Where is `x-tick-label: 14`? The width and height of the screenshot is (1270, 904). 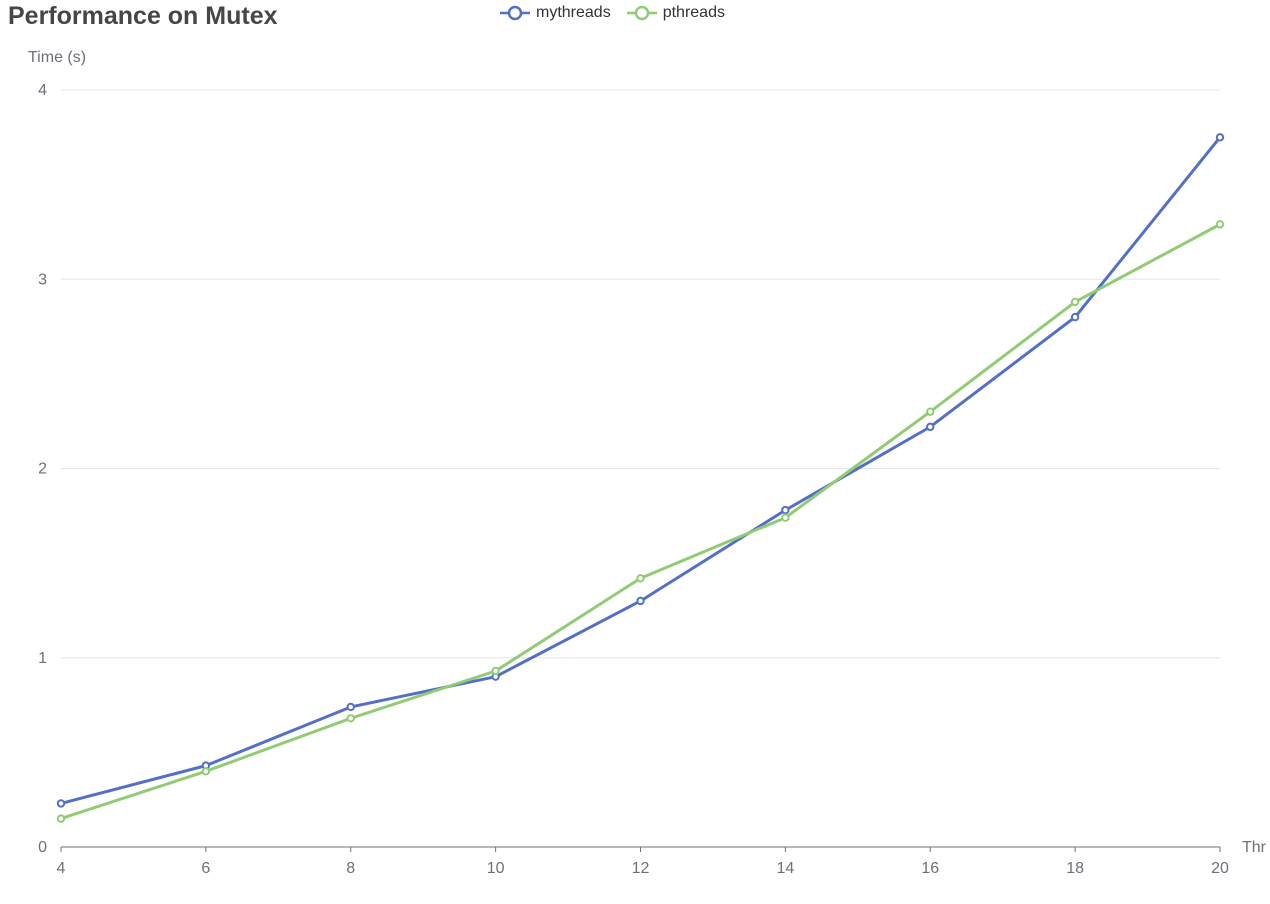
x-tick-label: 14 is located at coordinates (785, 868).